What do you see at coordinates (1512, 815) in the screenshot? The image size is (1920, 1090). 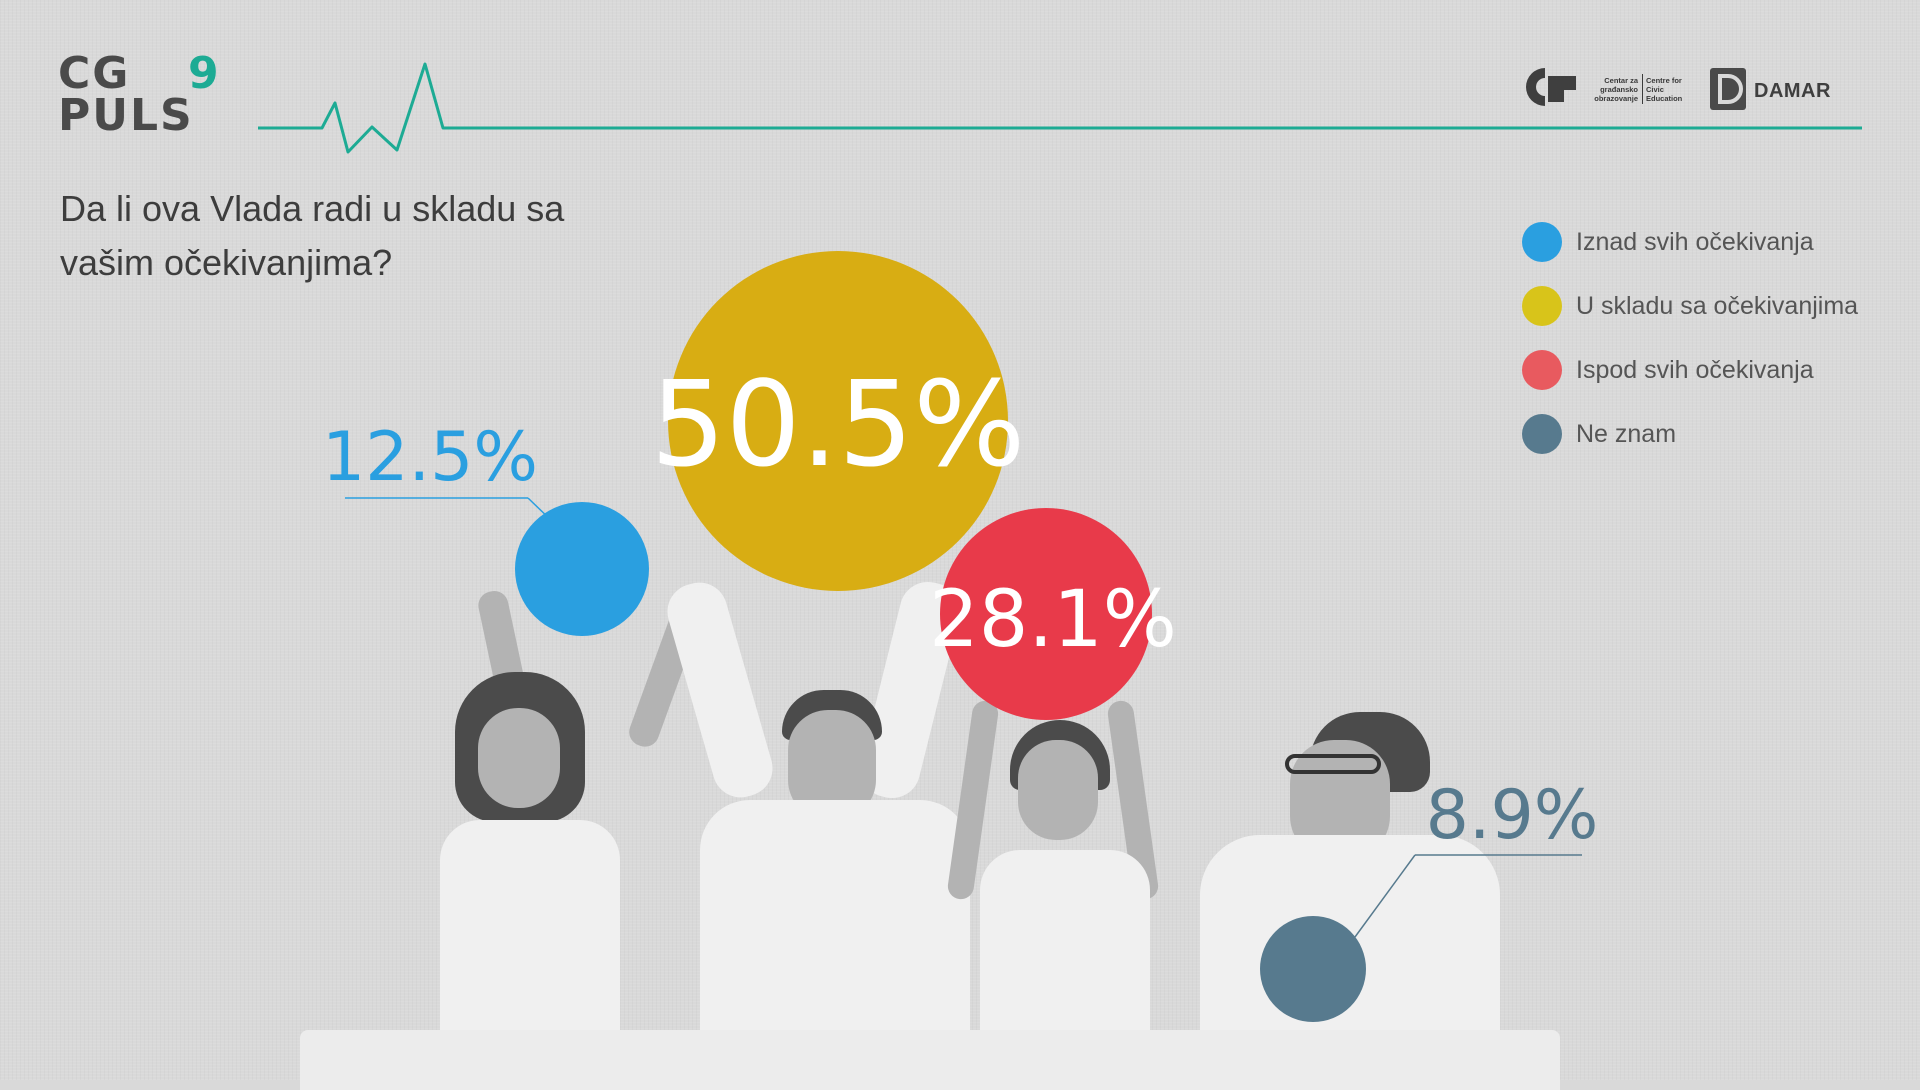 I see `value-label-8-9: 8.9%` at bounding box center [1512, 815].